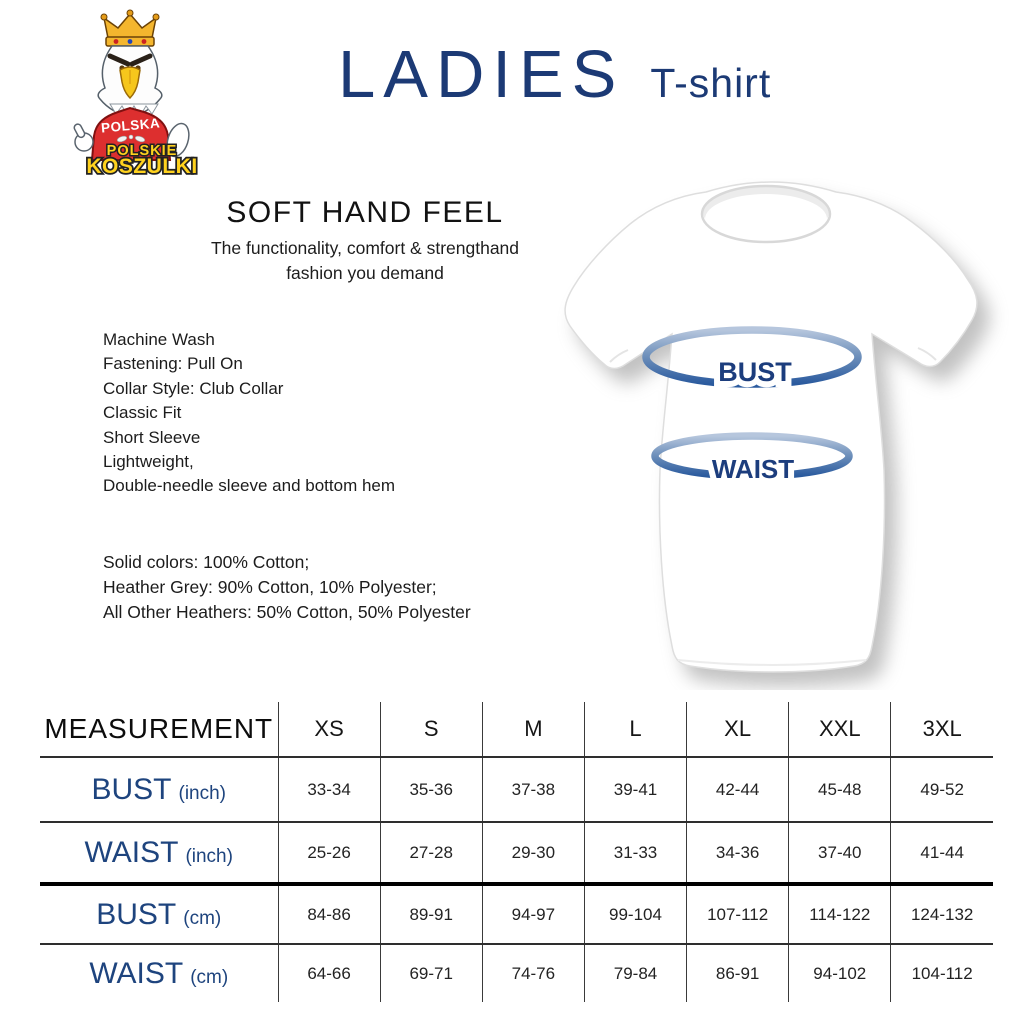 The height and width of the screenshot is (1024, 1024). What do you see at coordinates (941, 729) in the screenshot?
I see `size-header-3xl: 3XL` at bounding box center [941, 729].